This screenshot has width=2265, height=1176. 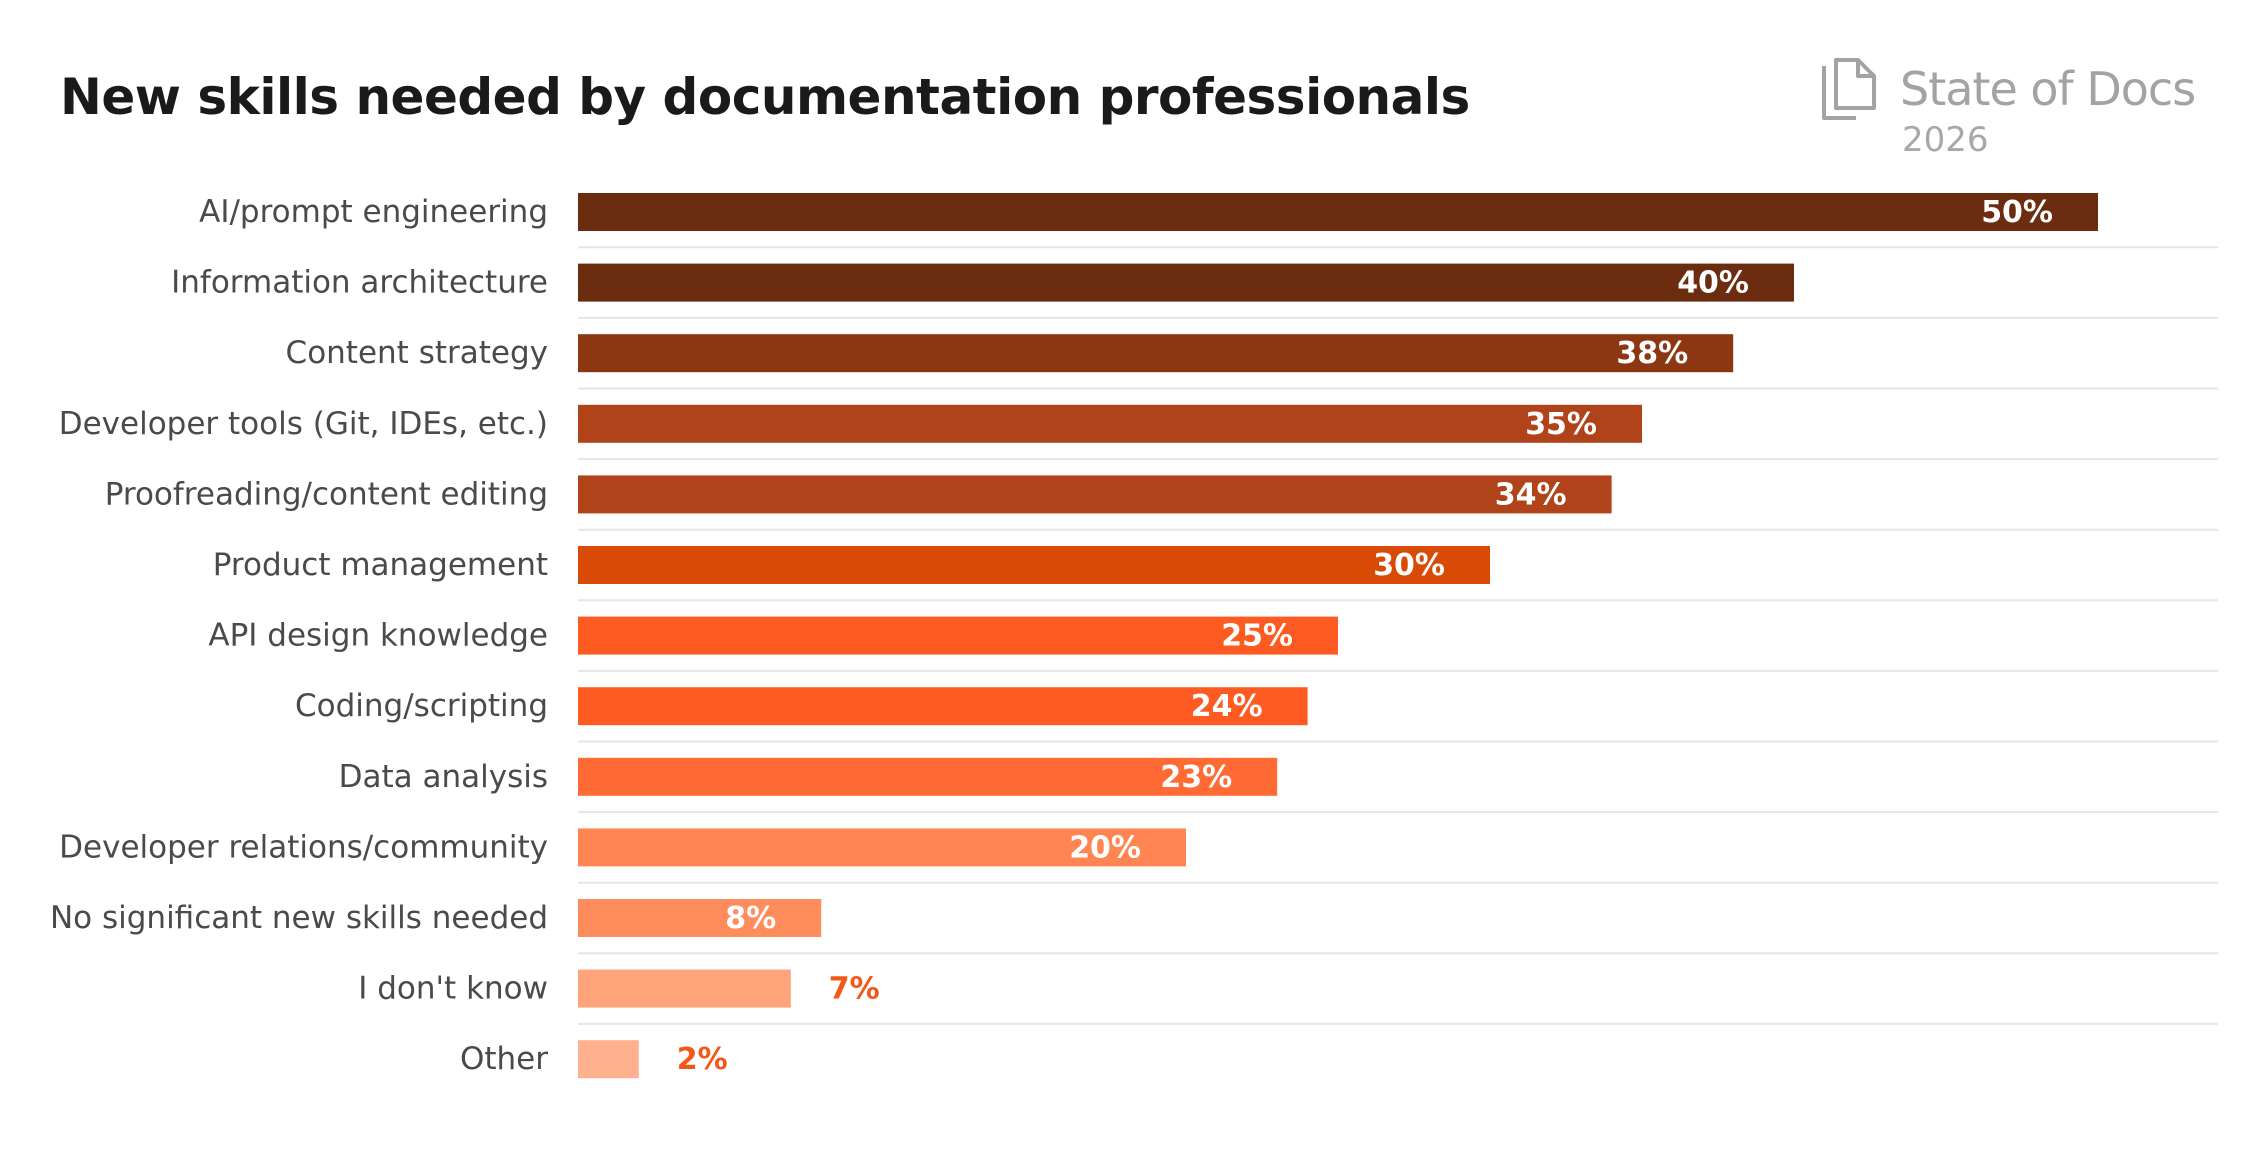 I want to click on category-label: API design knowledge, so click(x=378, y=636).